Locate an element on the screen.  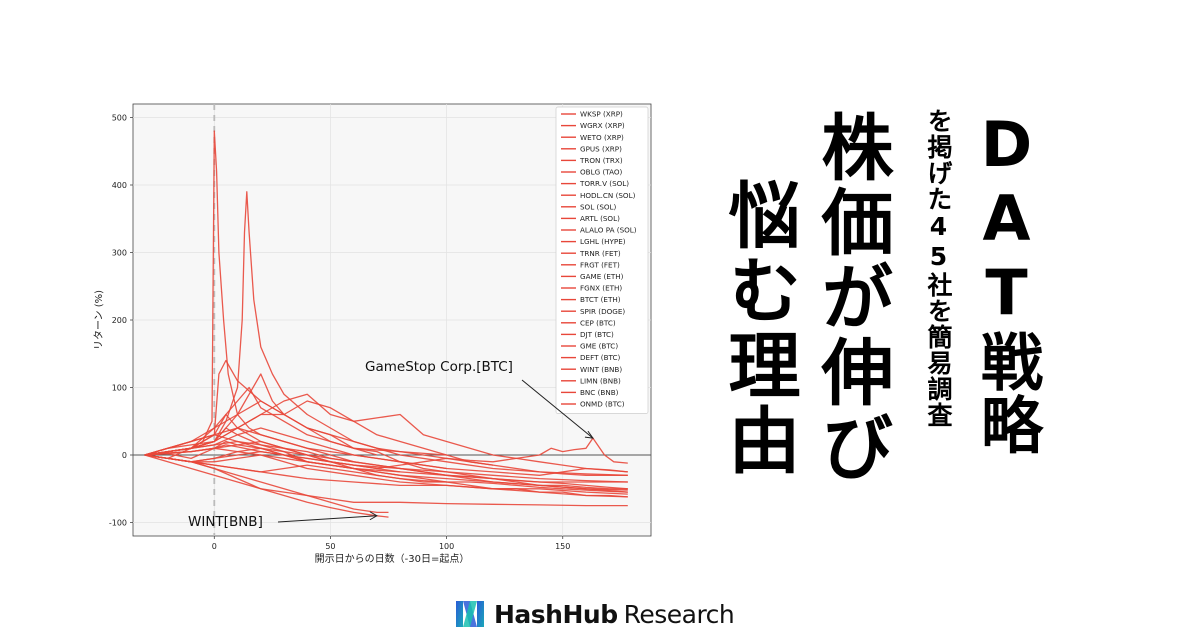
legend-label: DEFT (BTC) is located at coordinates (600, 357).